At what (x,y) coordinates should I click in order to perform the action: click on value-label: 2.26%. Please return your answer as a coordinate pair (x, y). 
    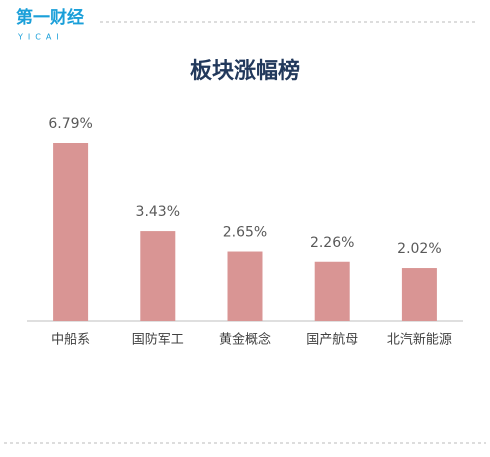
    Looking at the image, I should click on (332, 243).